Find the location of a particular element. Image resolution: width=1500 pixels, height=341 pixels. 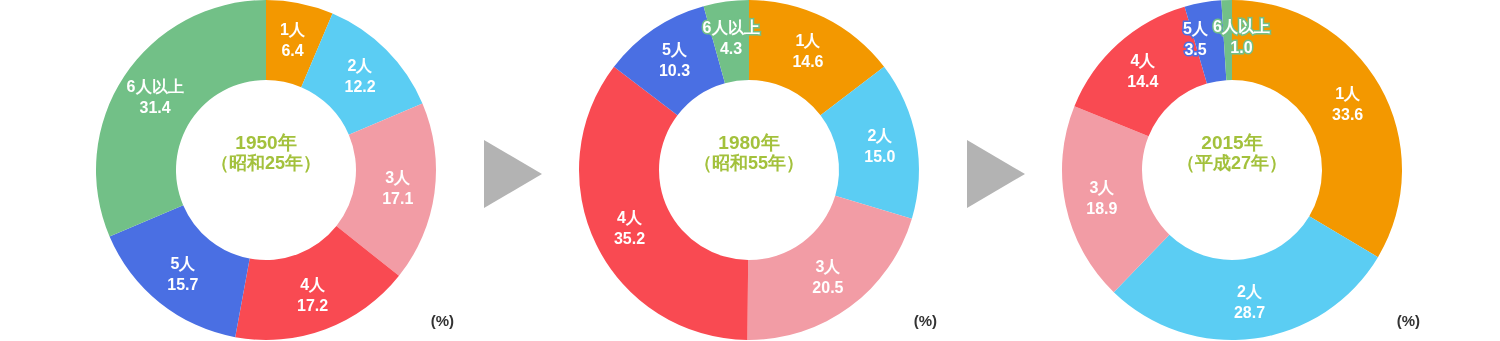

text: 1950年 is located at coordinates (266, 142).